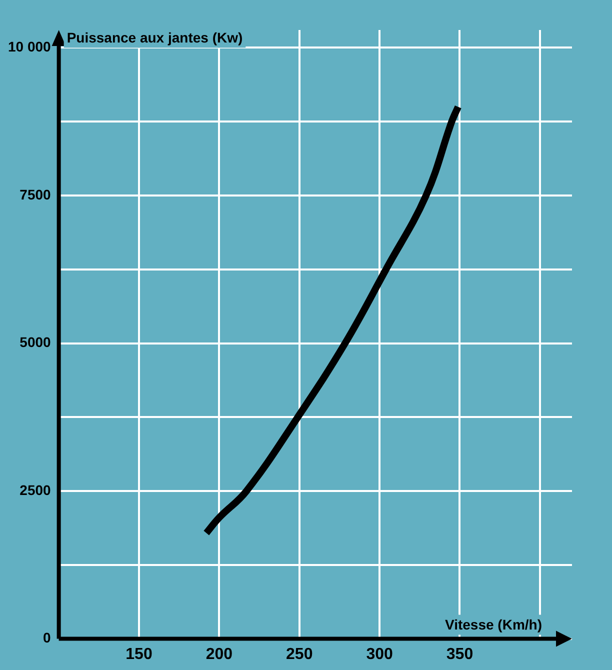 This screenshot has width=612, height=670. I want to click on y-axis-title: Puissance aux jantes (Kw), so click(154, 38).